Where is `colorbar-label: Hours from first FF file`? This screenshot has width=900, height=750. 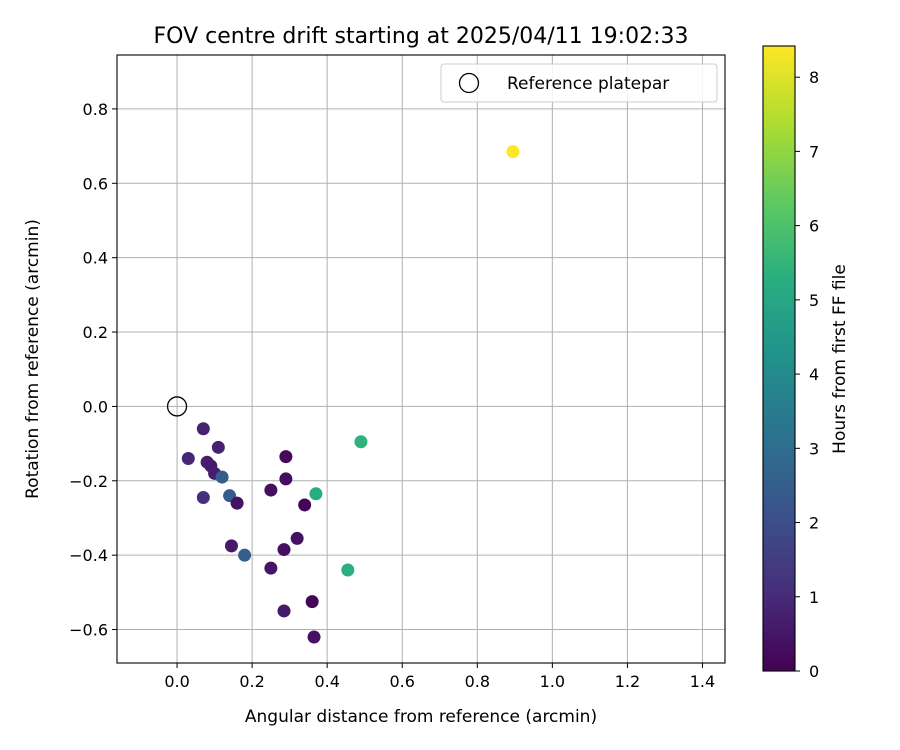 colorbar-label: Hours from first FF file is located at coordinates (840, 359).